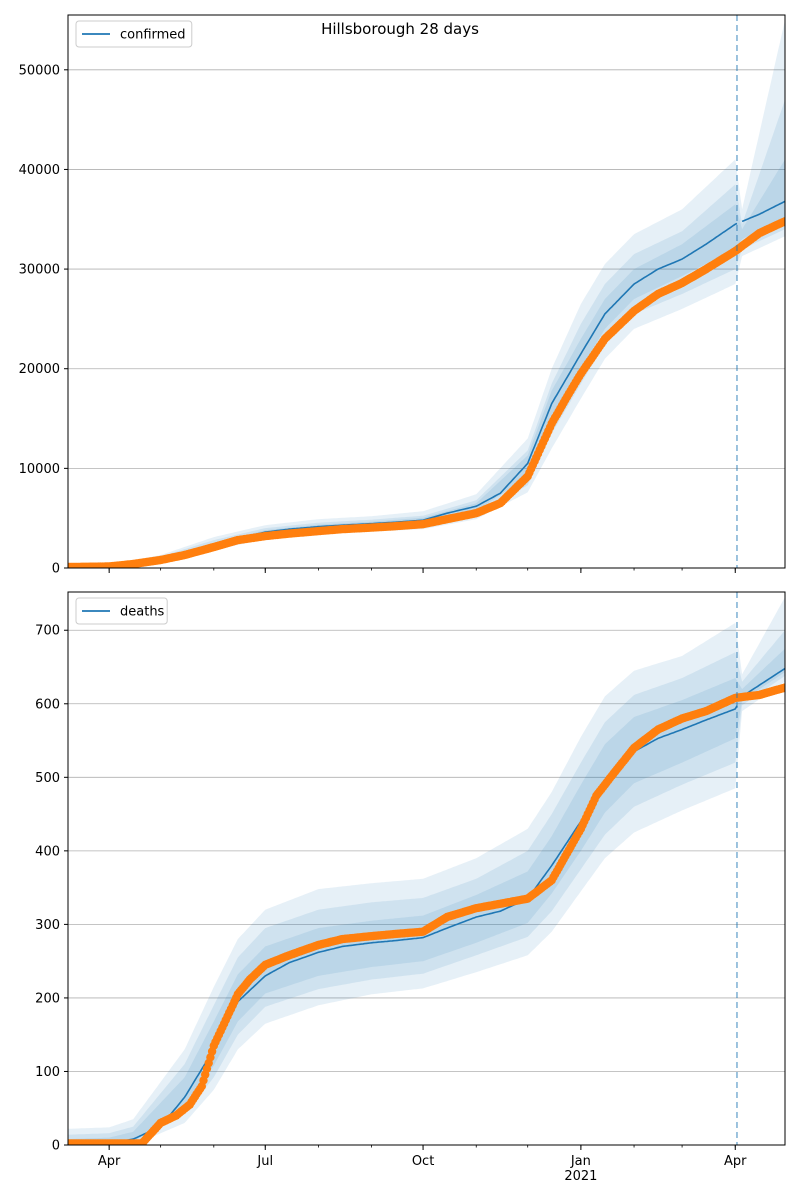  What do you see at coordinates (39, 70) in the screenshot?
I see `y-tick-label: 50000` at bounding box center [39, 70].